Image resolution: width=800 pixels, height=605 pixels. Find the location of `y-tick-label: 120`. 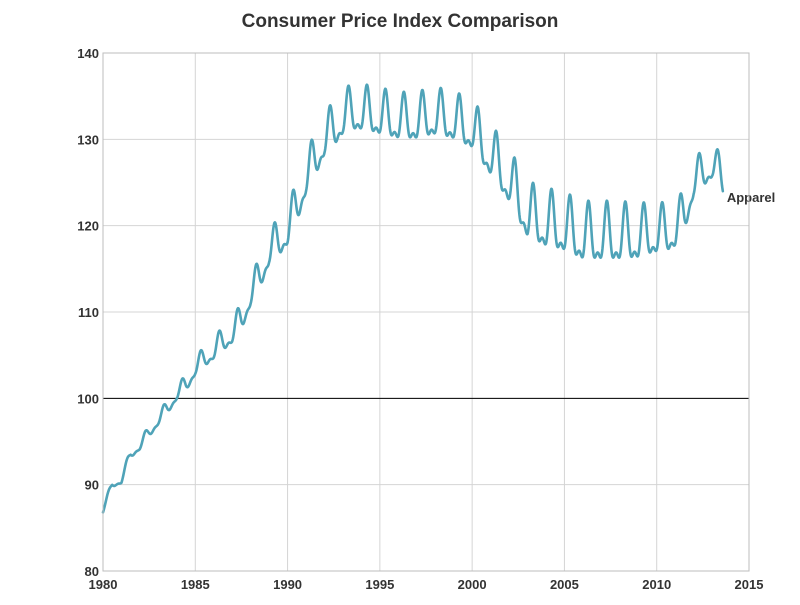

y-tick-label: 120 is located at coordinates (88, 226).